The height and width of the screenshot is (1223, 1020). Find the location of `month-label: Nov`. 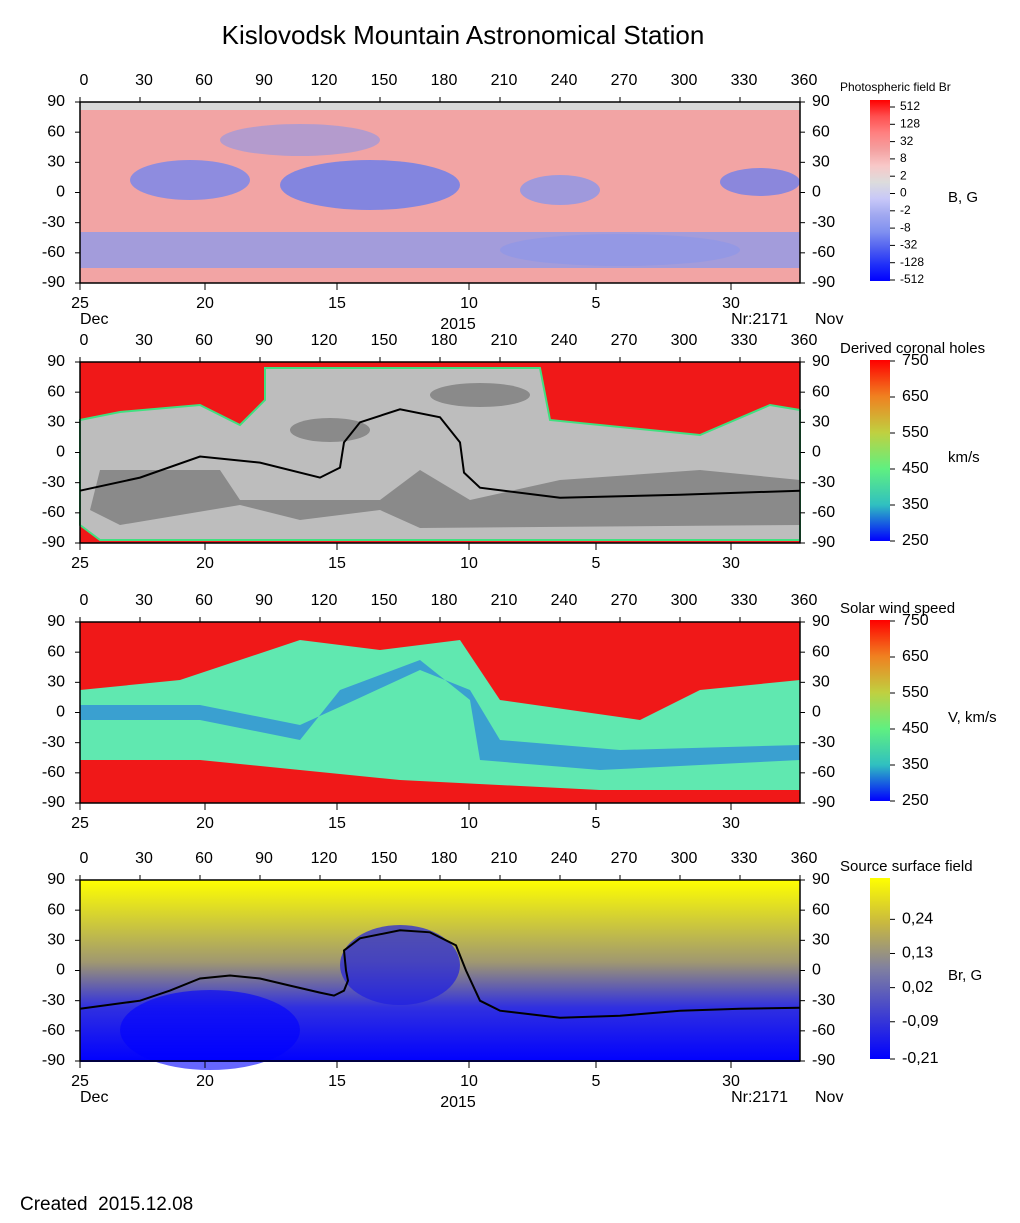

month-label: Nov is located at coordinates (829, 319).